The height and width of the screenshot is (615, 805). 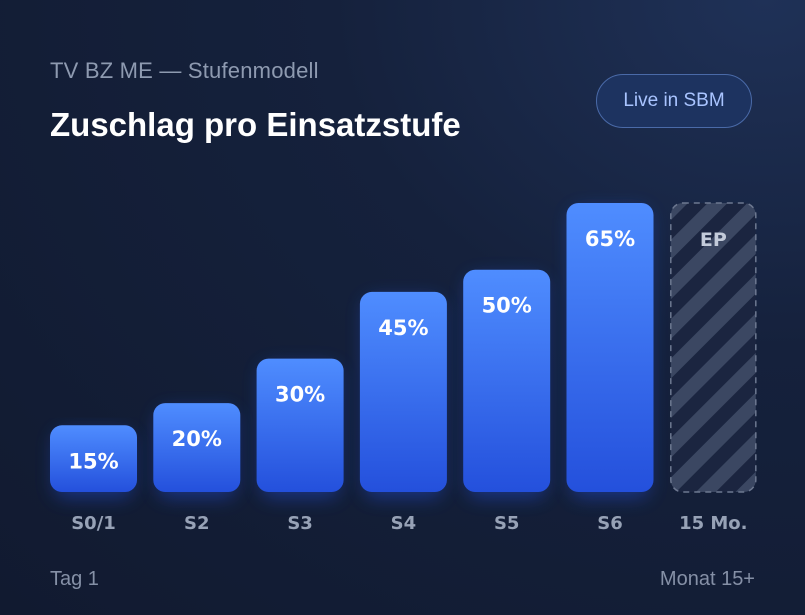 I want to click on subtitle: TV BZ ME — Stufenmodell, so click(x=184, y=70).